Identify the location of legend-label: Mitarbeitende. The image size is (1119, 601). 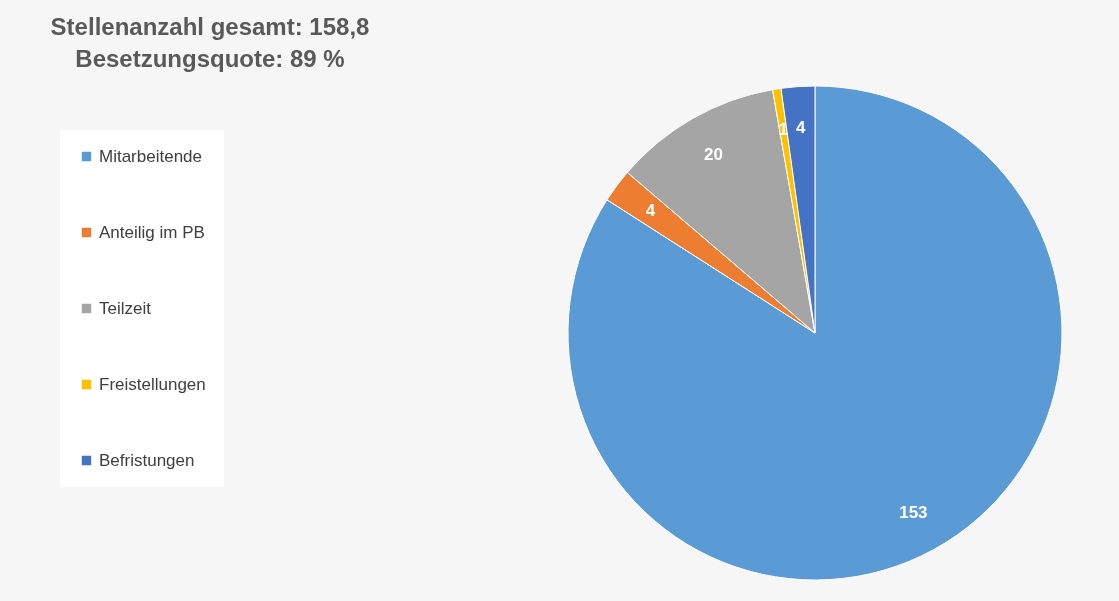
(151, 156).